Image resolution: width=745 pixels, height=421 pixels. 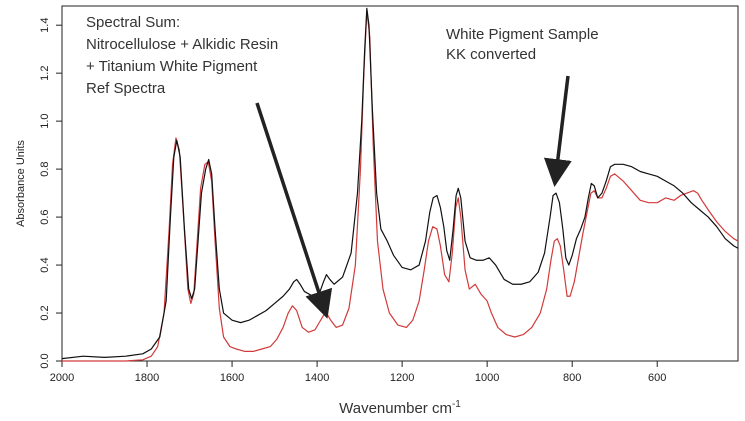 What do you see at coordinates (572, 378) in the screenshot?
I see `x-tick-label: 800` at bounding box center [572, 378].